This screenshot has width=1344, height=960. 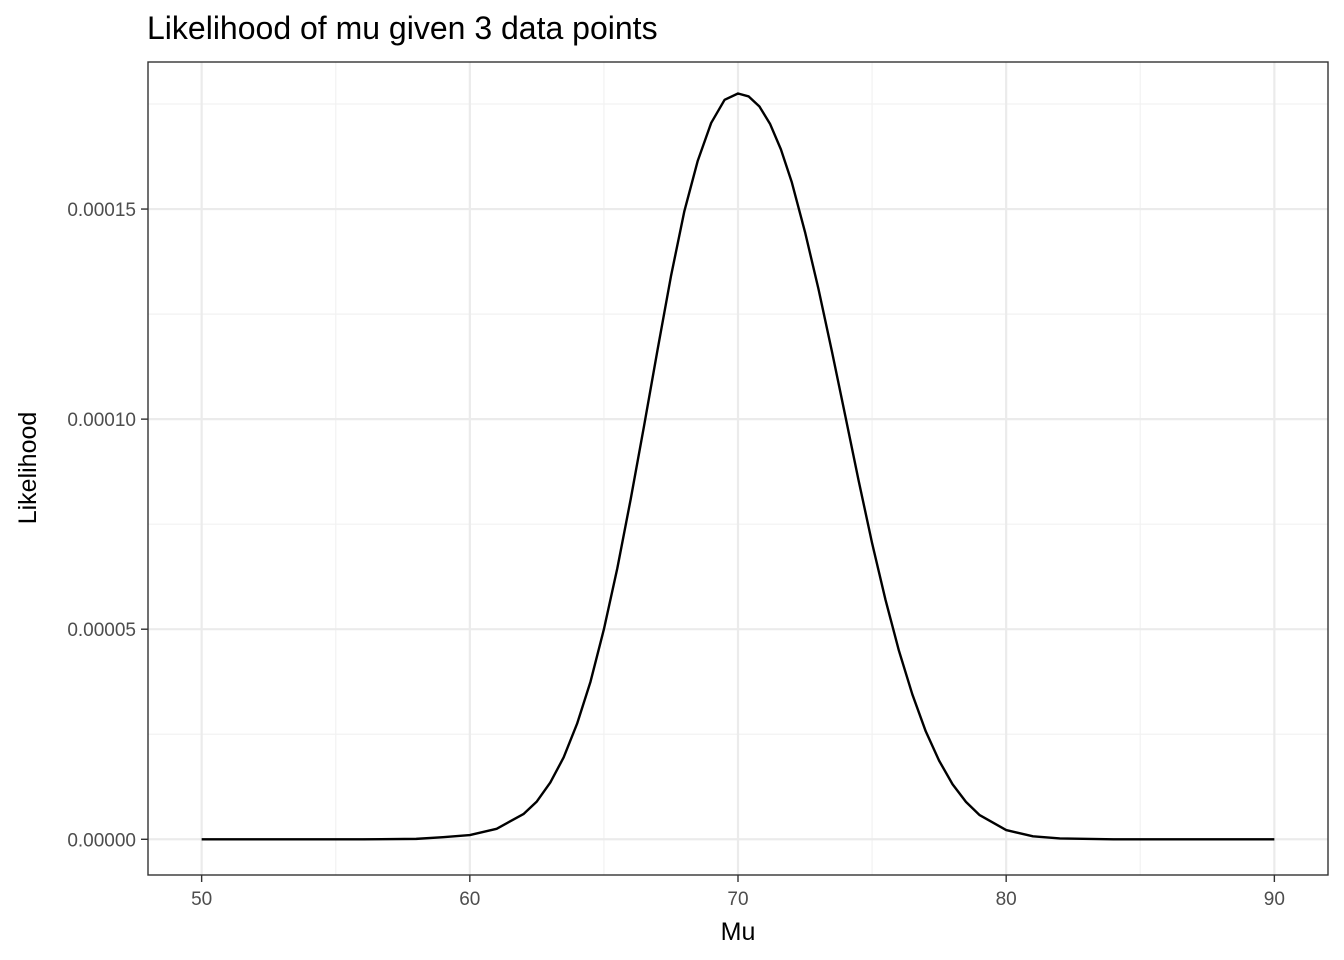 I want to click on y-tick-label: 0.00000, so click(x=101, y=840).